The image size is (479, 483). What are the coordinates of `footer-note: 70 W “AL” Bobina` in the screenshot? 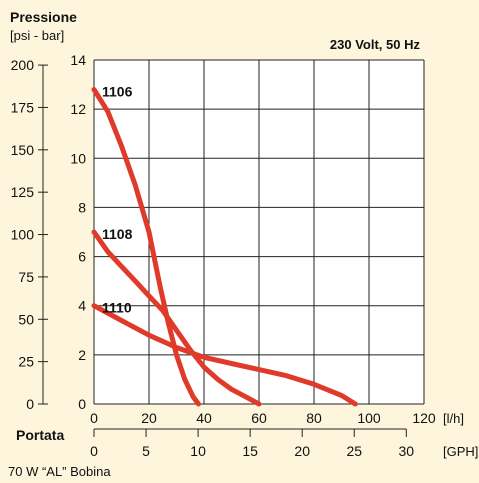 It's located at (59, 471).